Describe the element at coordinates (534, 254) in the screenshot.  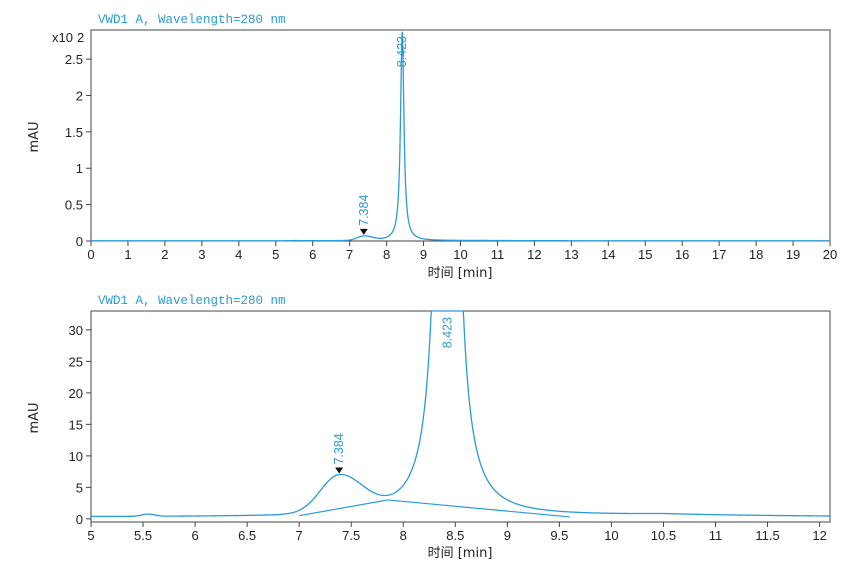
I see `p1-x-tick-label-12: 12` at that location.